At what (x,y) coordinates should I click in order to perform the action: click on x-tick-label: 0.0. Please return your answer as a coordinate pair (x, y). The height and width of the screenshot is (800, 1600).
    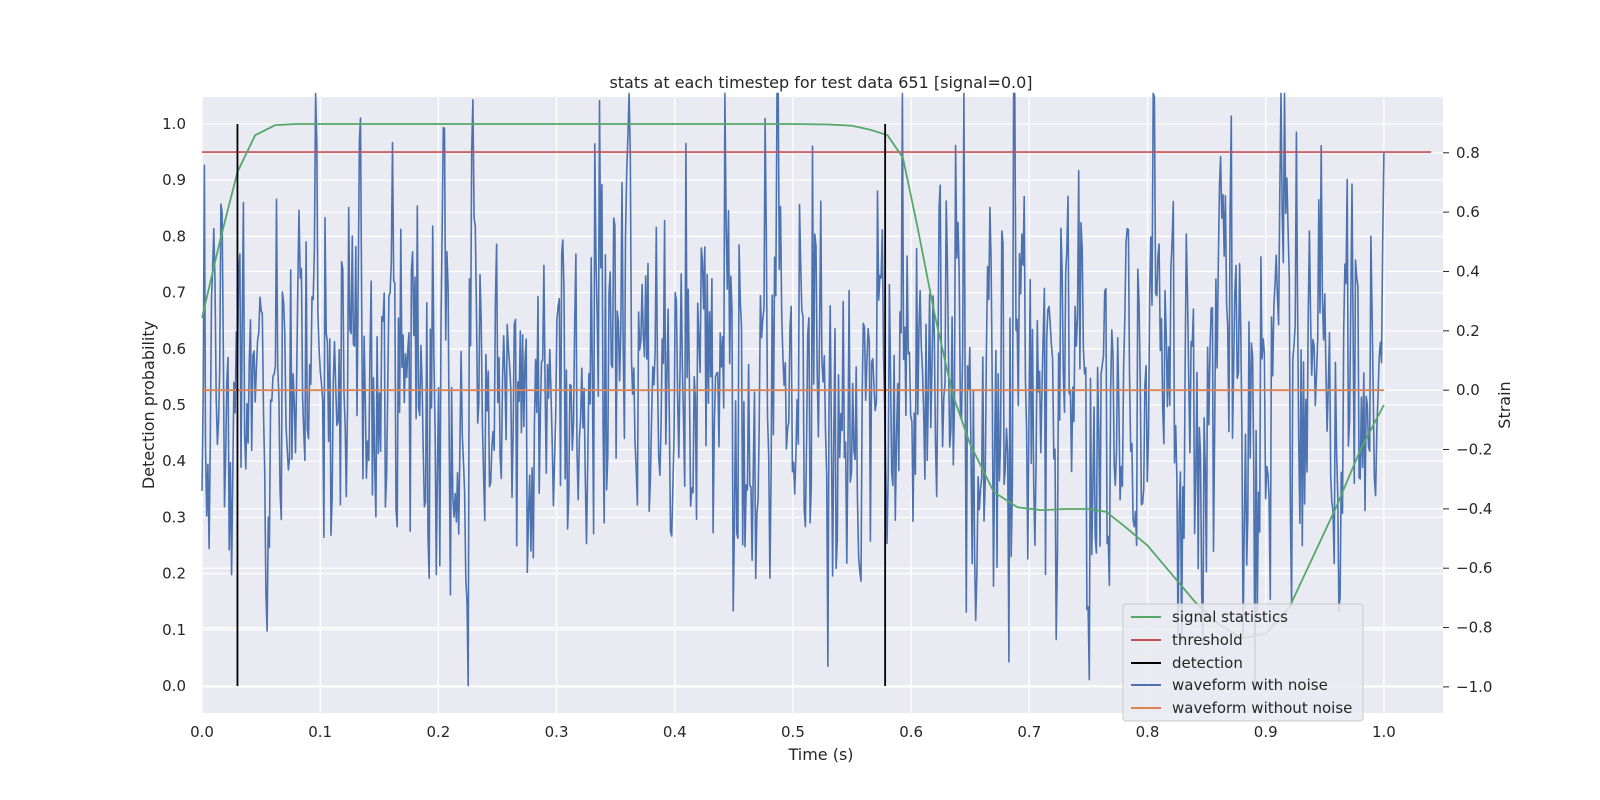
    Looking at the image, I should click on (202, 732).